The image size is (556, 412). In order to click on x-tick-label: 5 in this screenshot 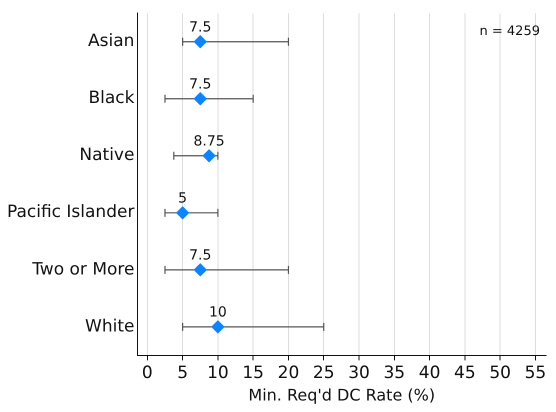, I will do `click(182, 373)`.